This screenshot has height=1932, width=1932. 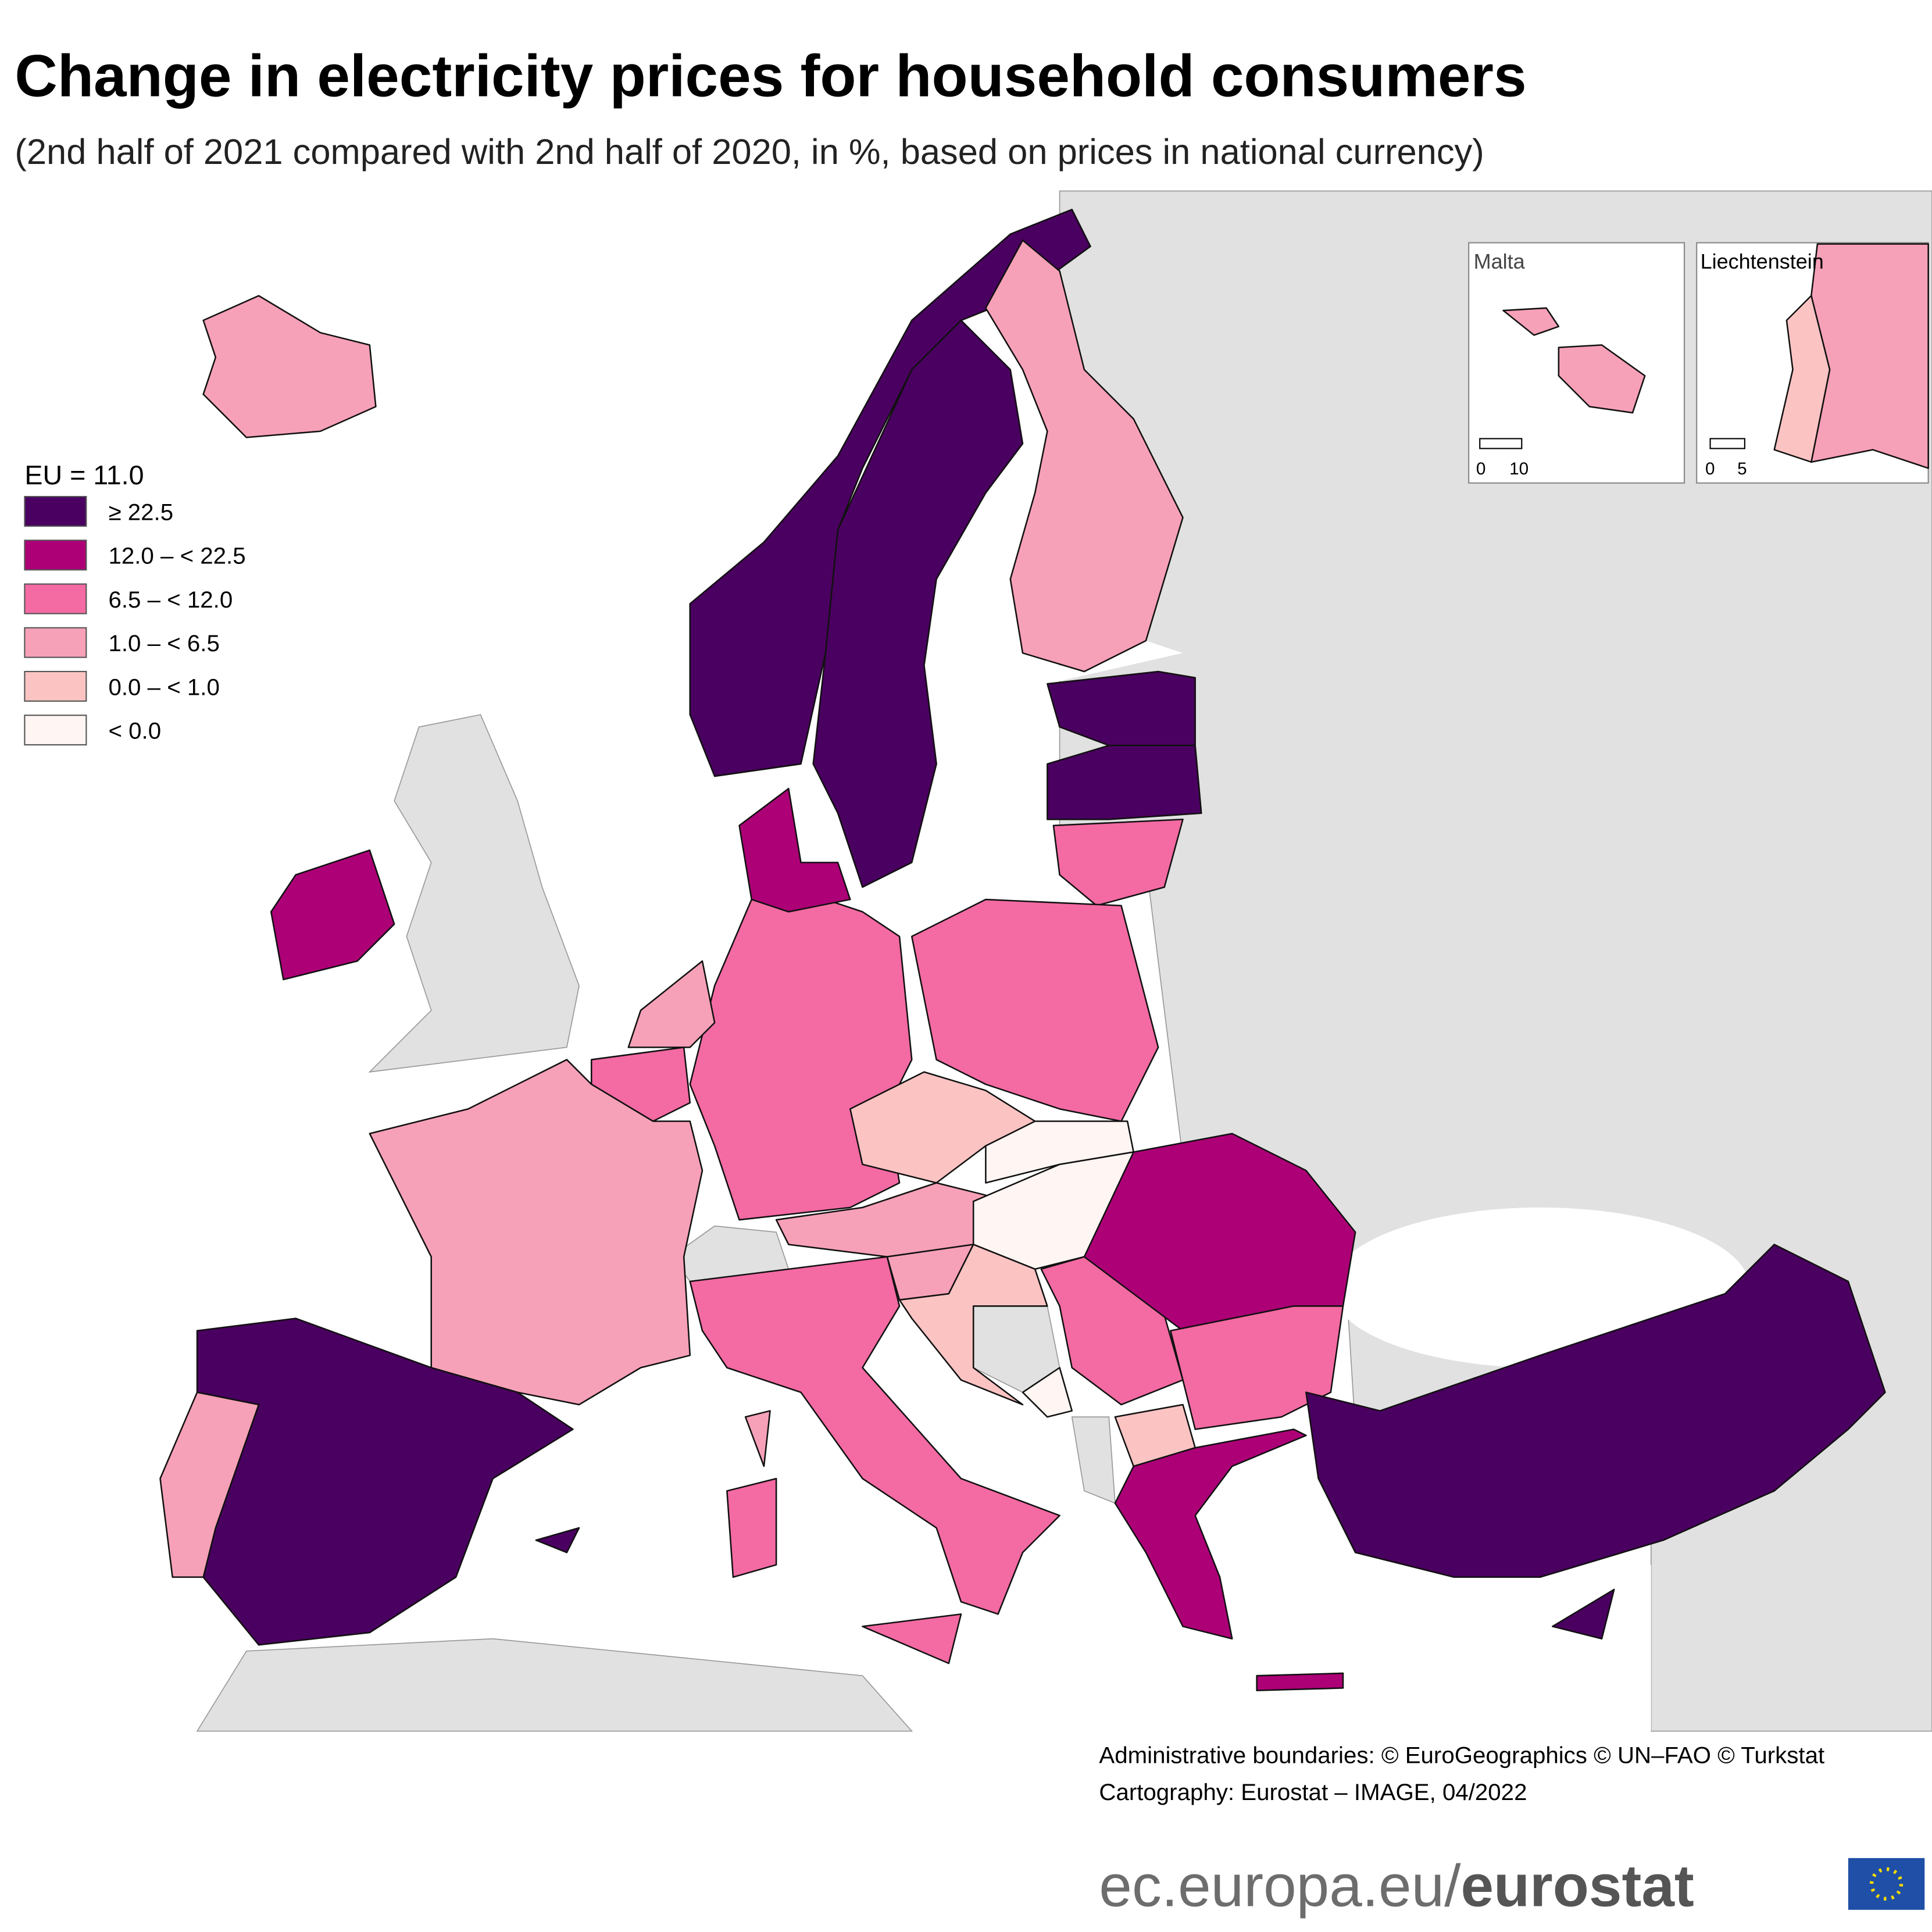 I want to click on scale-label: 10, so click(x=1519, y=468).